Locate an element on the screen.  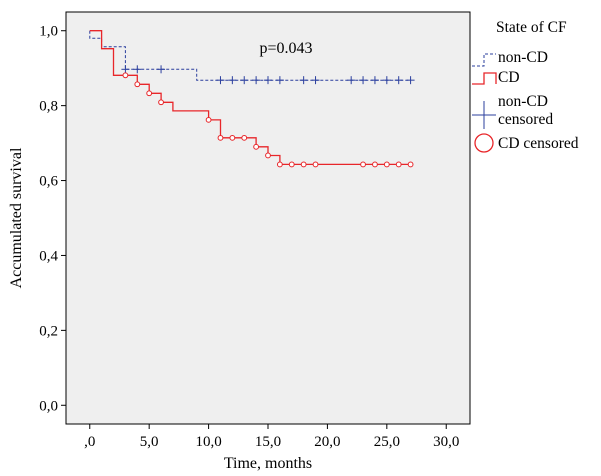
legend-swatch-cd is located at coordinates (484, 78).